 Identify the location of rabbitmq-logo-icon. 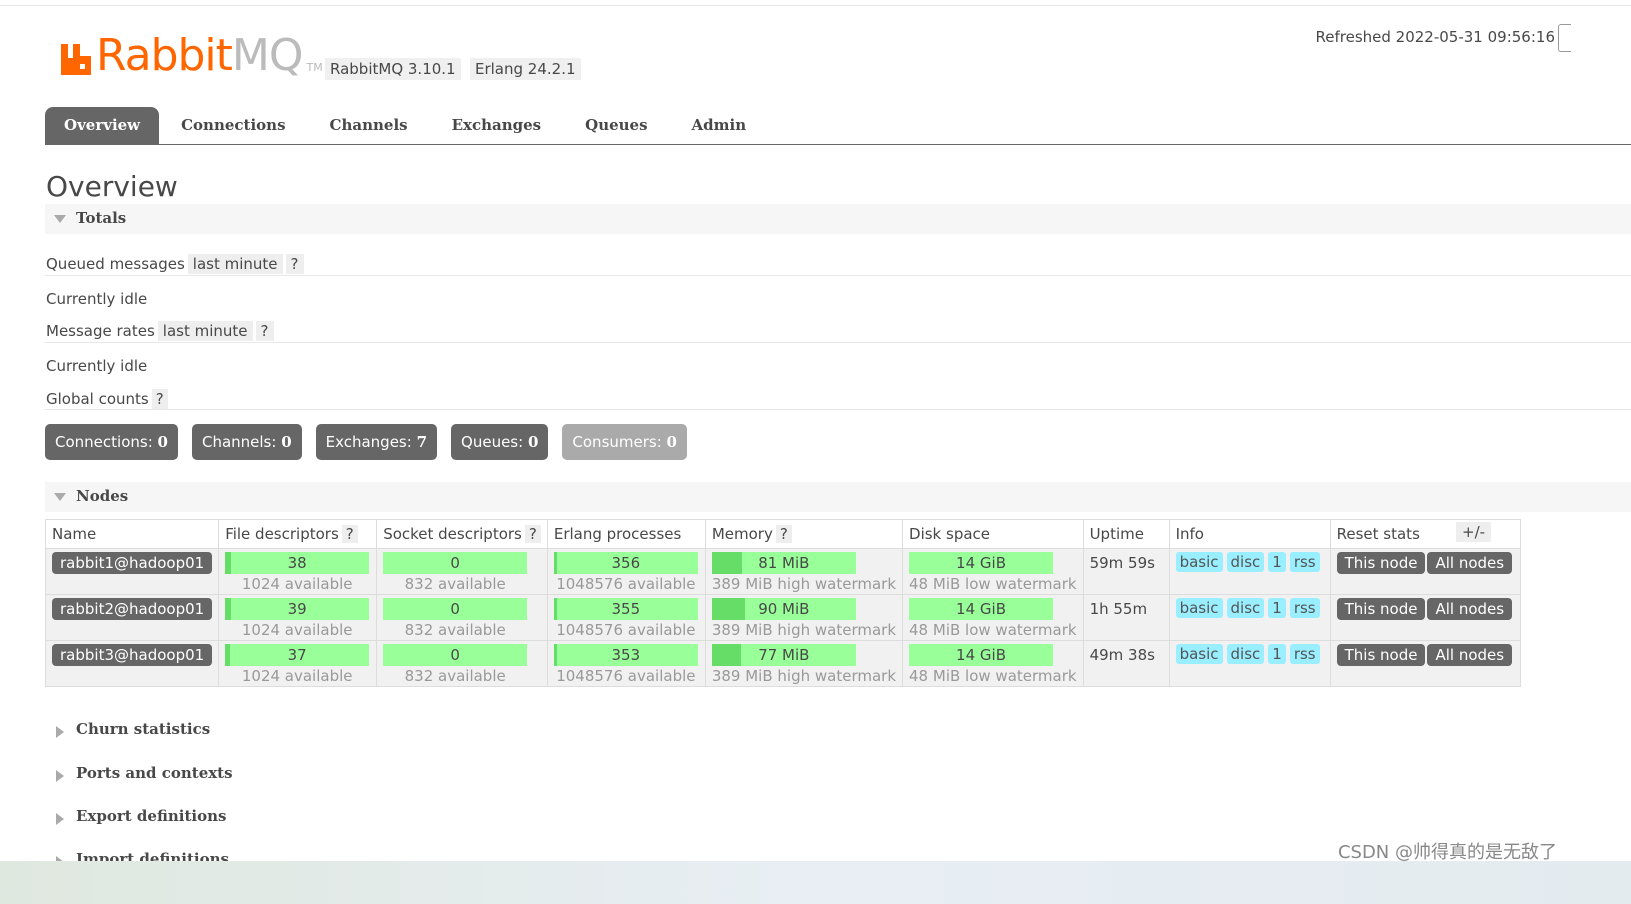
(76, 59).